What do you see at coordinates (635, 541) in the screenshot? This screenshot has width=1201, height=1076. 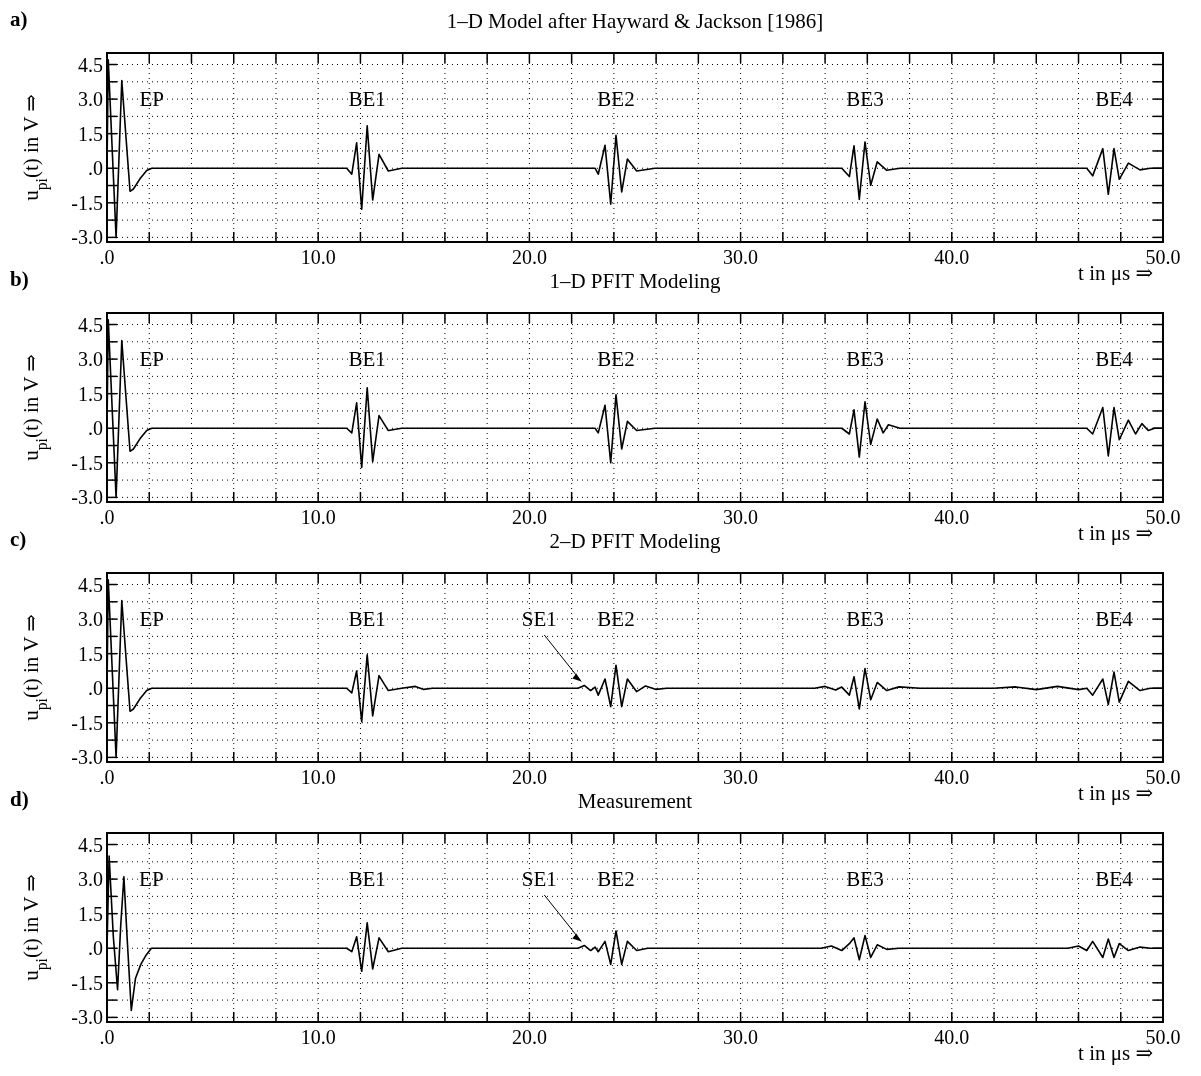 I see `chart-title: 2–D PFIT Modeling` at bounding box center [635, 541].